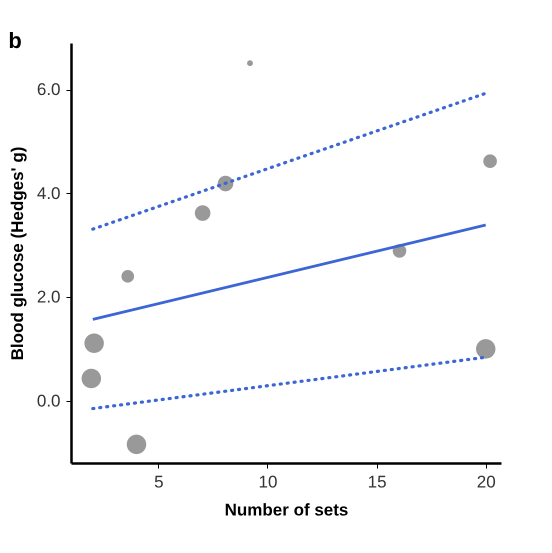 This screenshot has width=552, height=553. What do you see at coordinates (159, 482) in the screenshot?
I see `x-tick-label: 5` at bounding box center [159, 482].